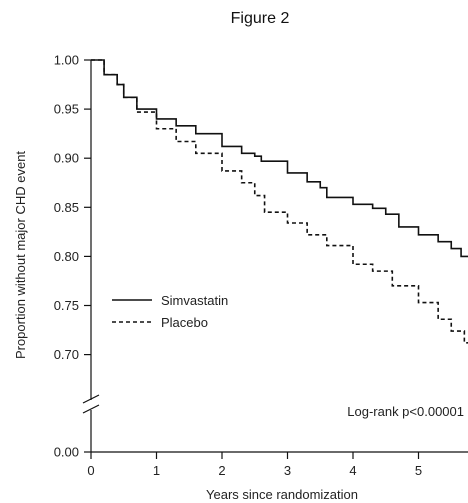 The image size is (468, 503). I want to click on x-tick-label: 0, so click(90, 470).